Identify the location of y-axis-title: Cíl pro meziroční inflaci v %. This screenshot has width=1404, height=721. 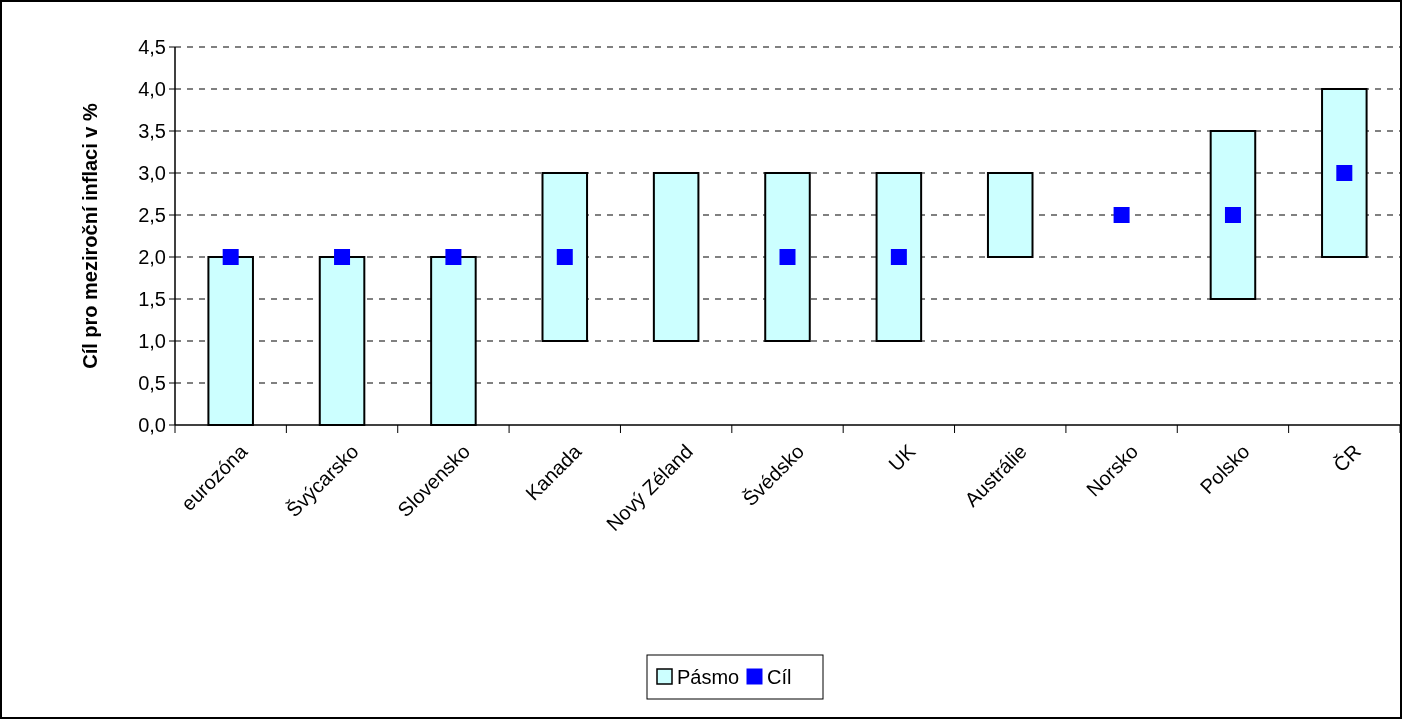
(90, 235).